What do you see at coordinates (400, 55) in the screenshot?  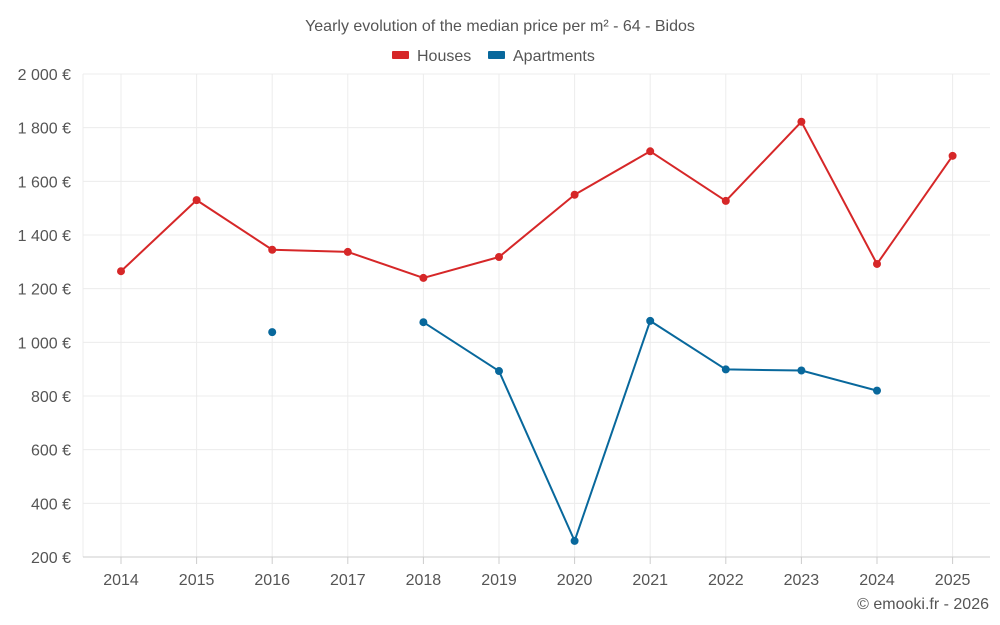 I see `legend-swatch-houses` at bounding box center [400, 55].